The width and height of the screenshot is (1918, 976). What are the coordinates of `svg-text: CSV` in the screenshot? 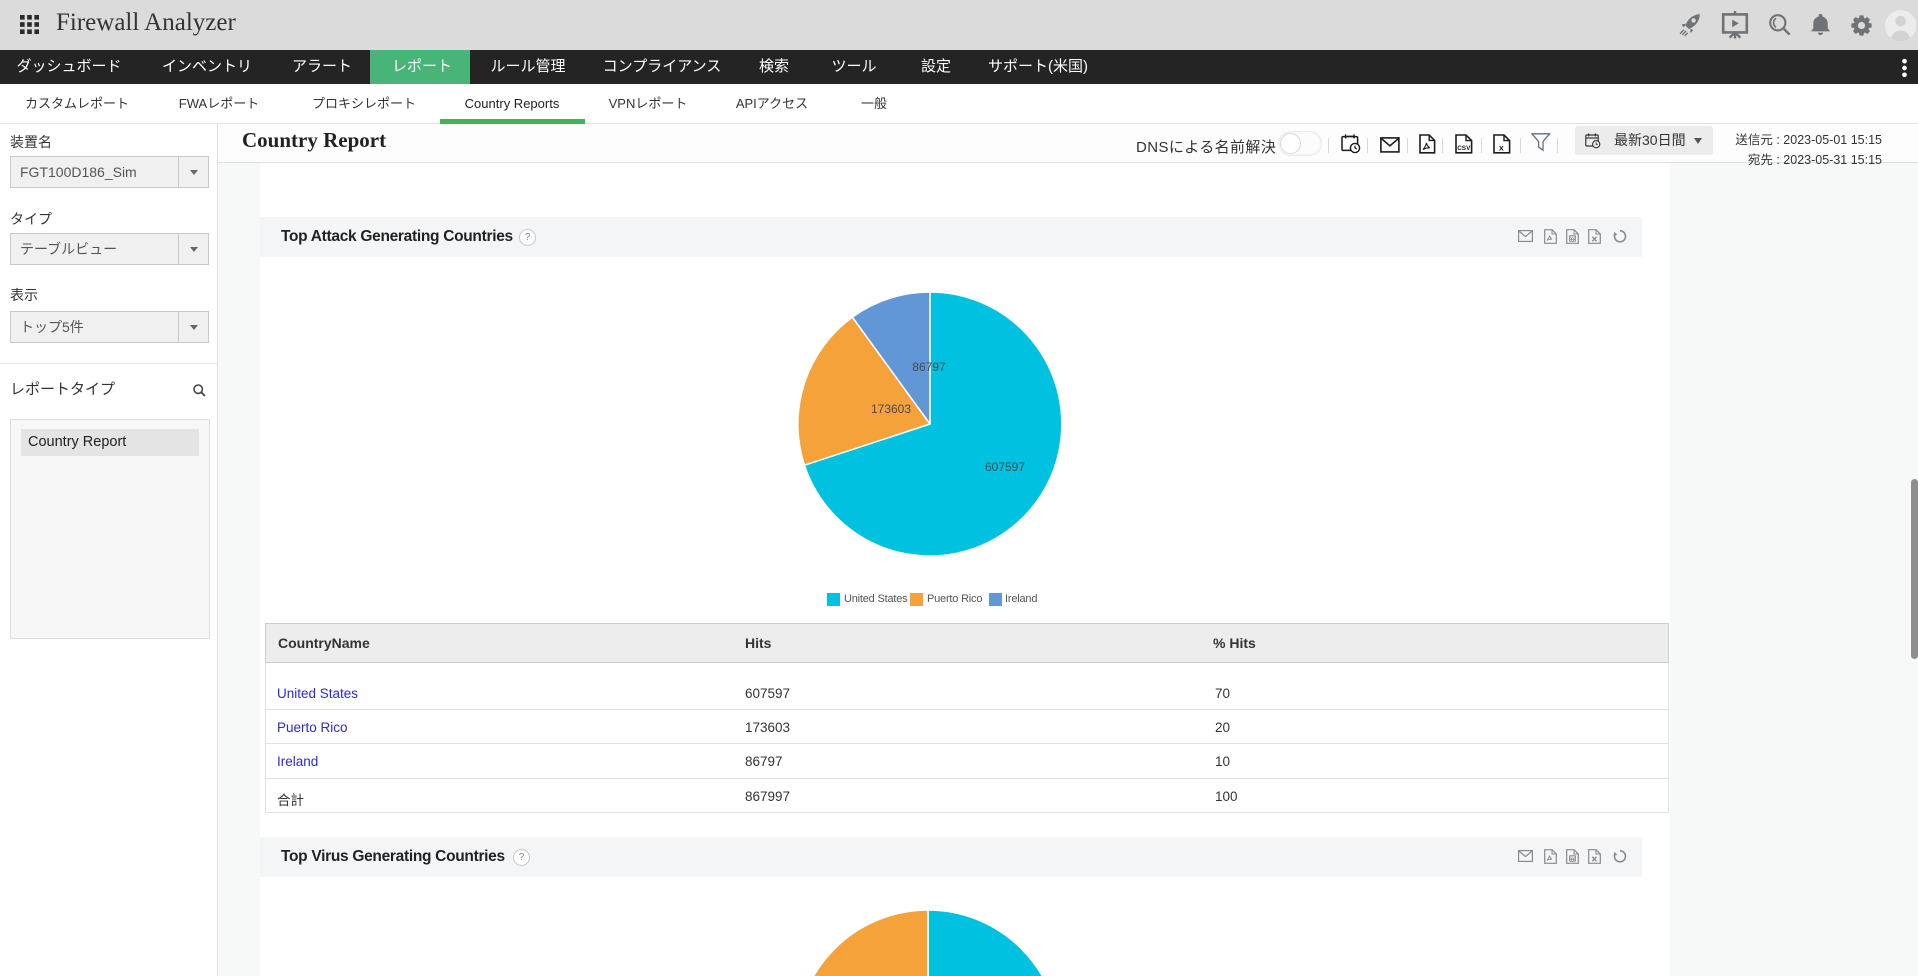 It's located at (1464, 148).